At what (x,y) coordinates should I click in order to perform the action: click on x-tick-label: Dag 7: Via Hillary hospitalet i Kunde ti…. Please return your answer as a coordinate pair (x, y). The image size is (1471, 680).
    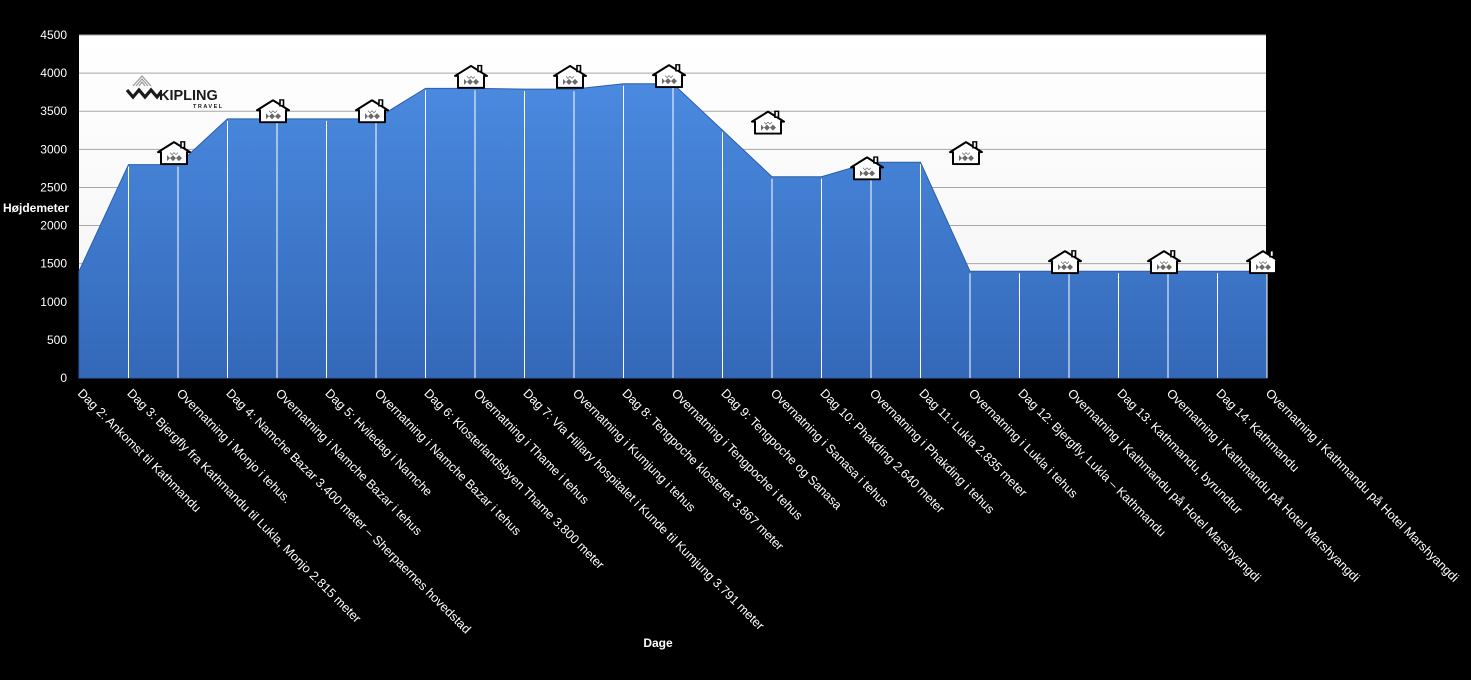
    Looking at the image, I should click on (643, 509).